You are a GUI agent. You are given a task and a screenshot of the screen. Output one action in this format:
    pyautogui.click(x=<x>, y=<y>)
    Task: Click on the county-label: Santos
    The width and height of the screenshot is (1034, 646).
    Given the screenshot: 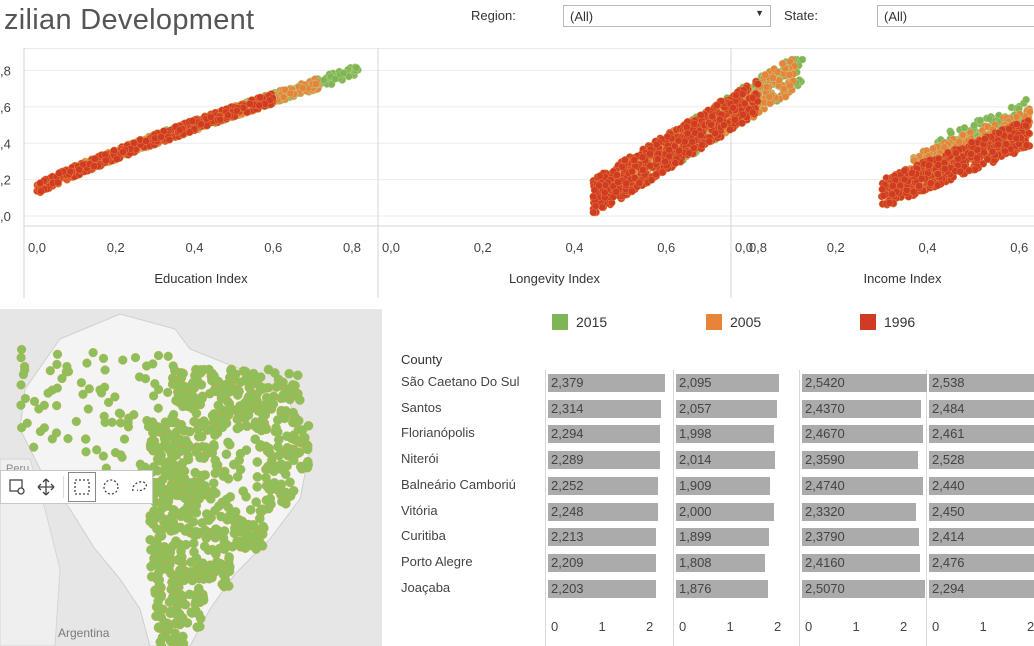 What is the action you would take?
    pyautogui.click(x=421, y=407)
    